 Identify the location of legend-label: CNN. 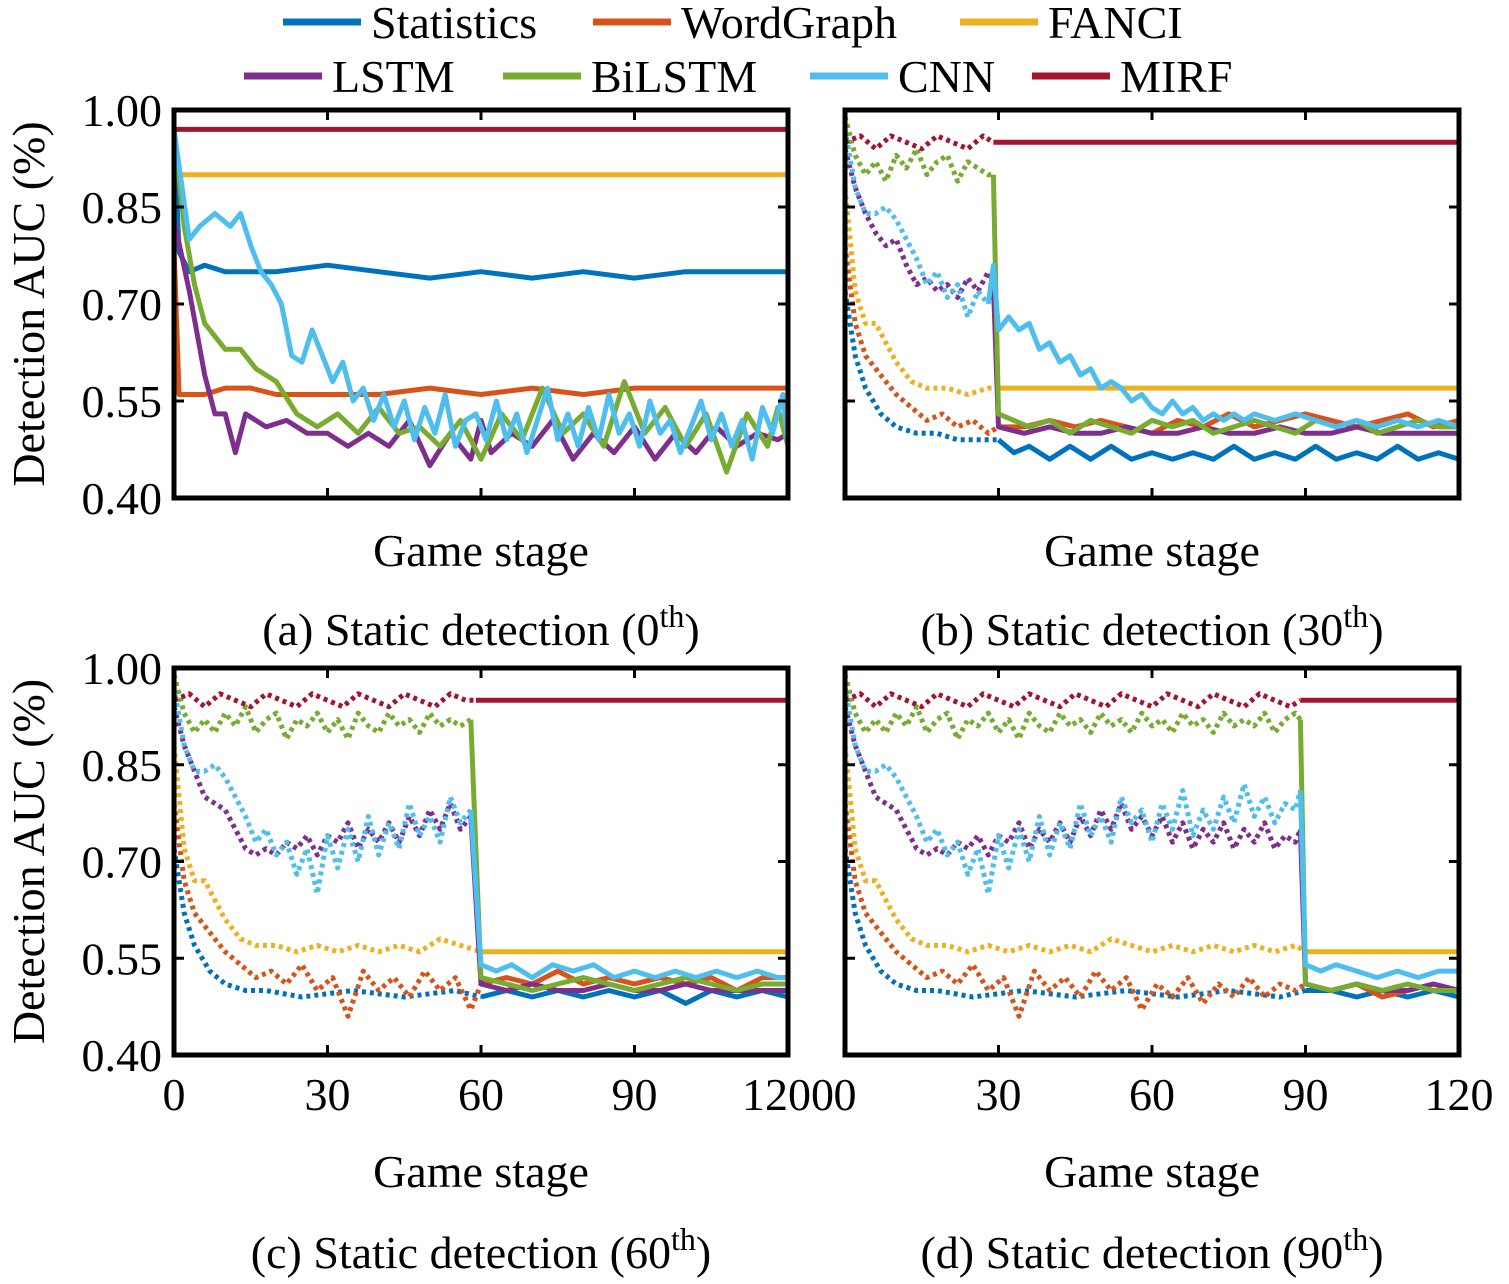
(946, 76).